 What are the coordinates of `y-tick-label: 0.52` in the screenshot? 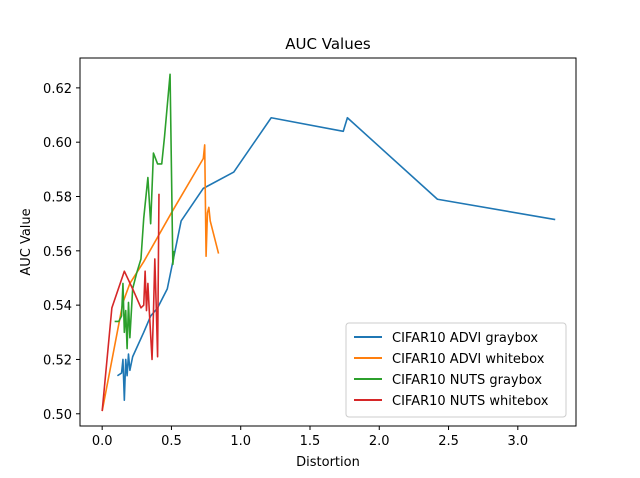 It's located at (57, 360).